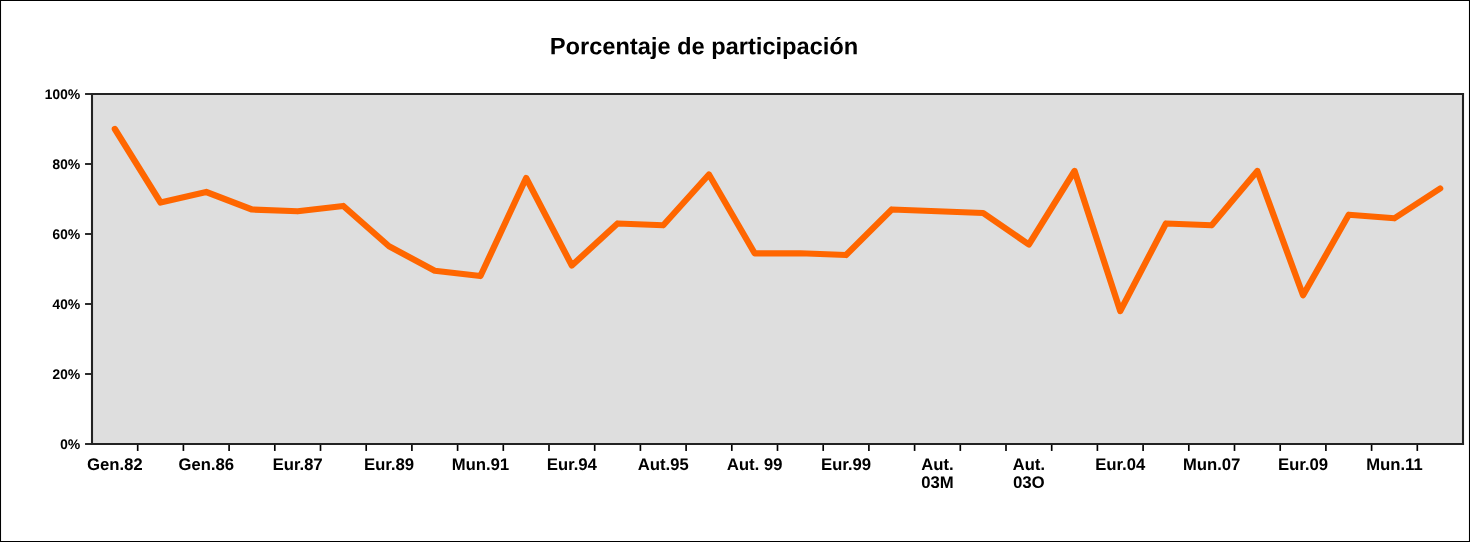 The width and height of the screenshot is (1470, 542). I want to click on x-tick-label: Eur.09, so click(1303, 464).